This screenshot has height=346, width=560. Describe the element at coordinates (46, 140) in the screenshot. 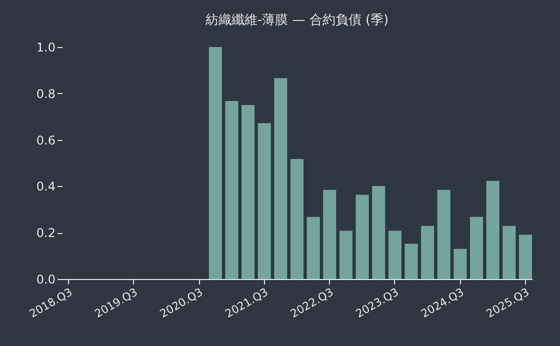

I see `y-tick-label: 0.6` at that location.